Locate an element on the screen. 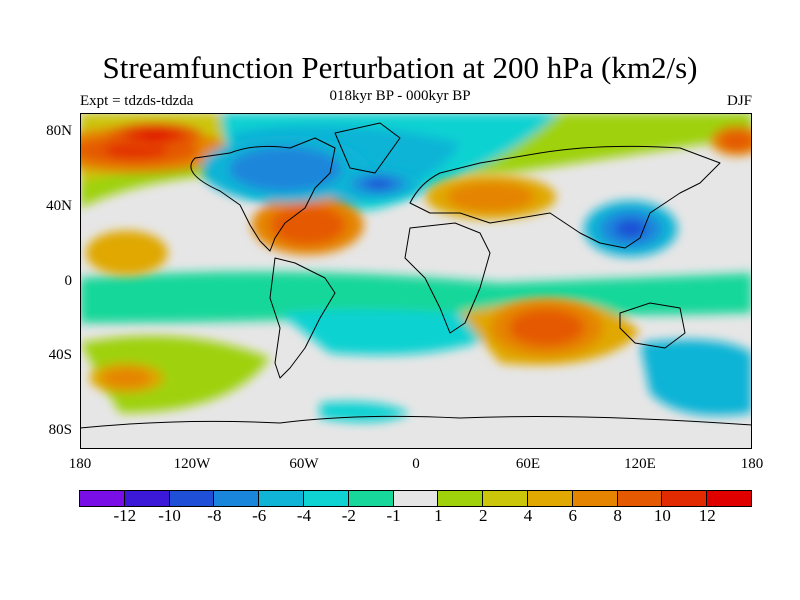 The height and width of the screenshot is (600, 800). colorbar is located at coordinates (415, 498).